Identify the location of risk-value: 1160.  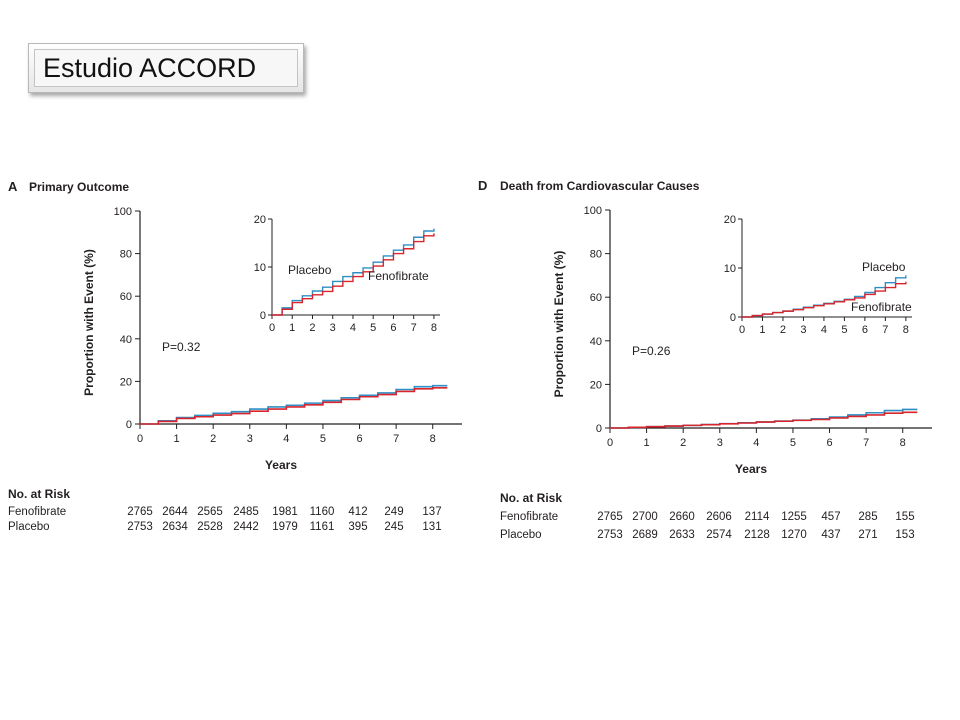
(322, 512).